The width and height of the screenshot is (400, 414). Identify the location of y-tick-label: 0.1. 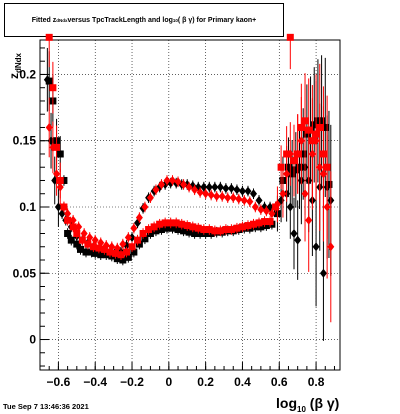
(27, 207).